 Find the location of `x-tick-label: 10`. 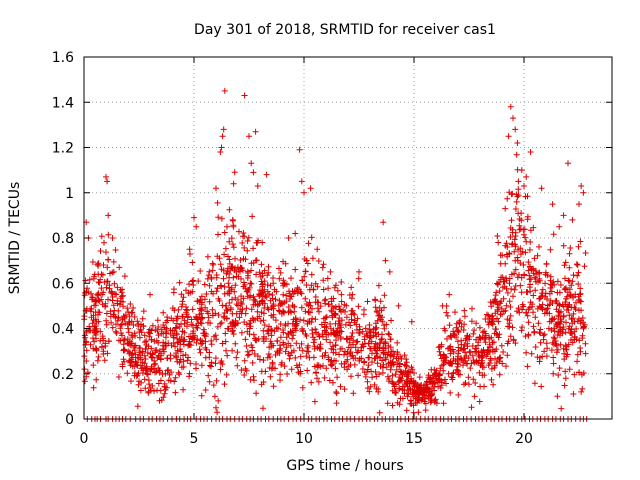

x-tick-label: 10 is located at coordinates (304, 439).